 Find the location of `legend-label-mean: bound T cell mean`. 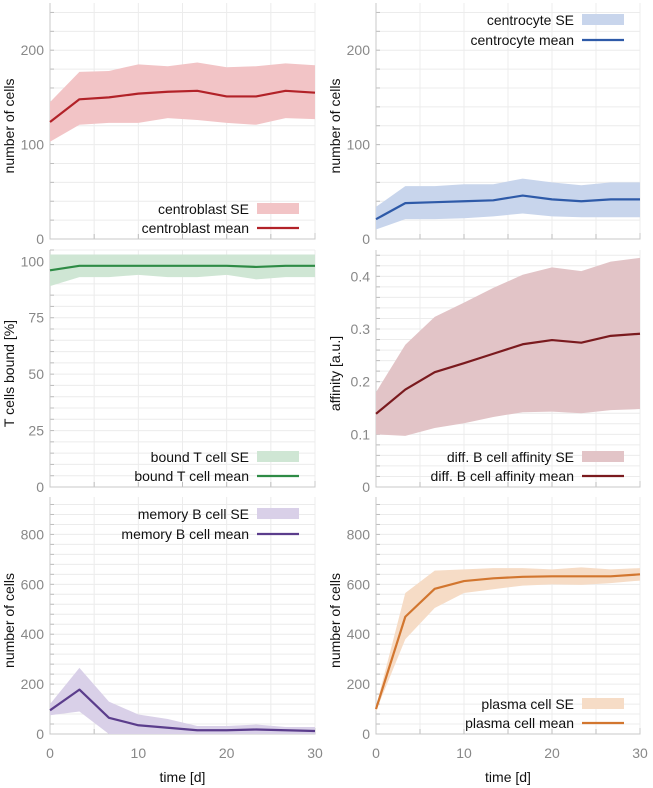

legend-label-mean: bound T cell mean is located at coordinates (191, 476).